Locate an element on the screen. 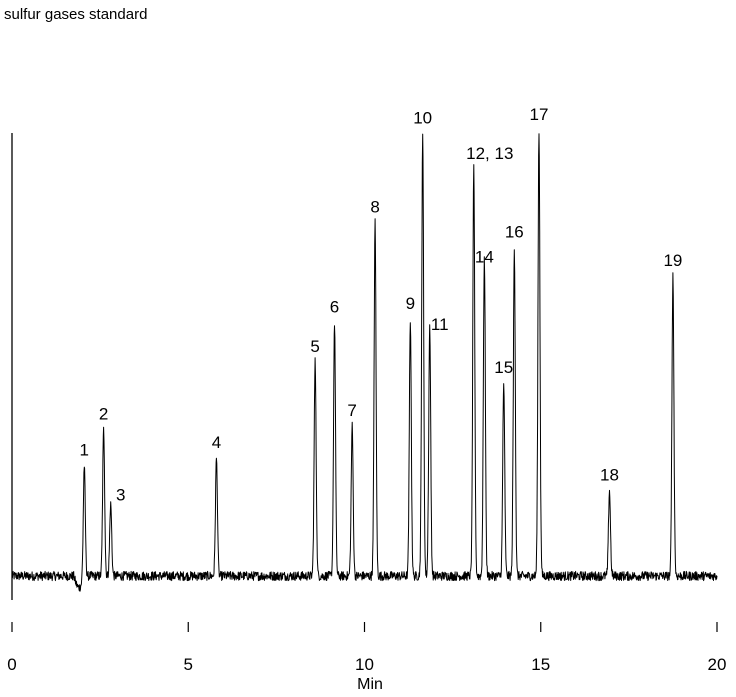 The height and width of the screenshot is (697, 736). peak-label: 10 is located at coordinates (422, 117).